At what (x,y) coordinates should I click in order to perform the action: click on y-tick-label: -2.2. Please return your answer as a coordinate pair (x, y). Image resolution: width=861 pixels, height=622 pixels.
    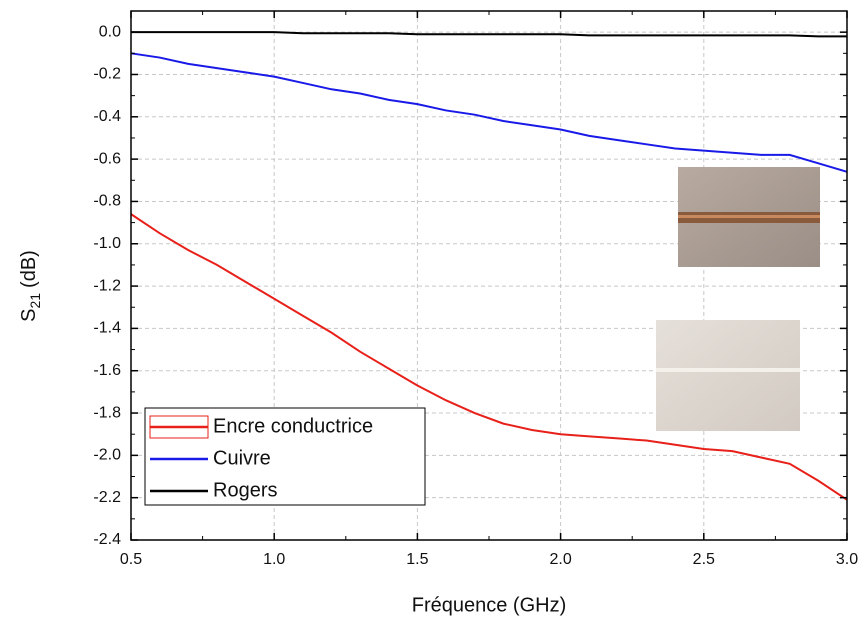
    Looking at the image, I should click on (107, 497).